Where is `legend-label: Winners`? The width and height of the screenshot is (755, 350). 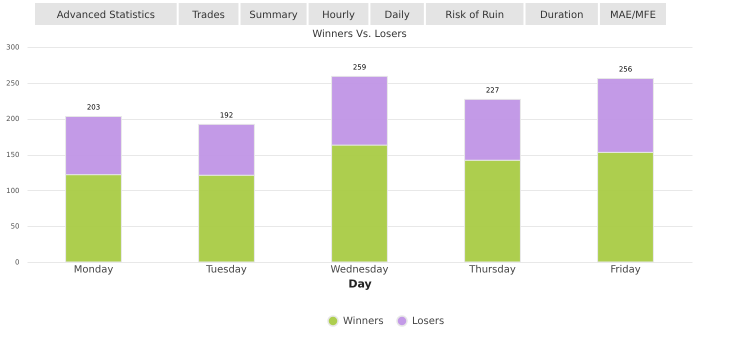 legend-label: Winners is located at coordinates (363, 321).